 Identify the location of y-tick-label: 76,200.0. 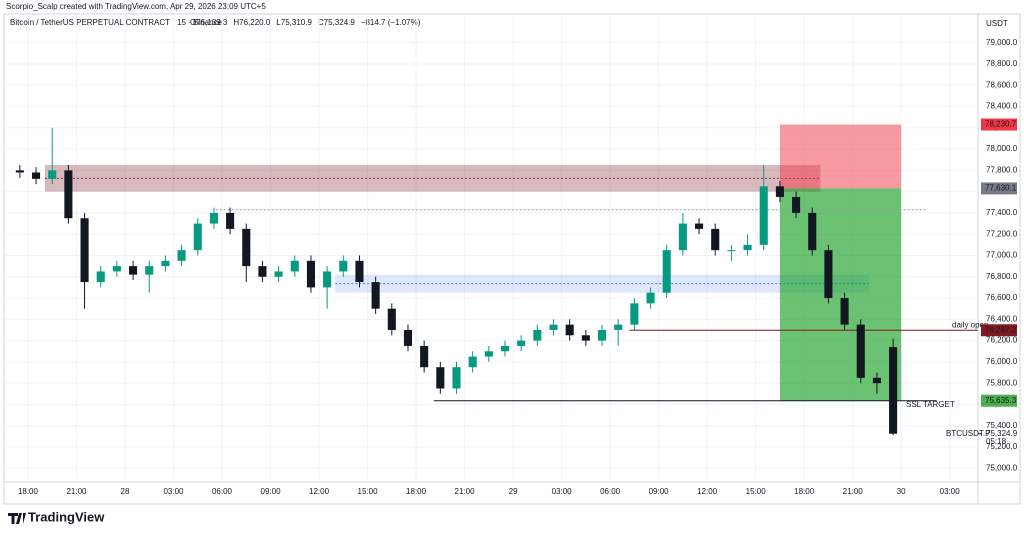
(1002, 340).